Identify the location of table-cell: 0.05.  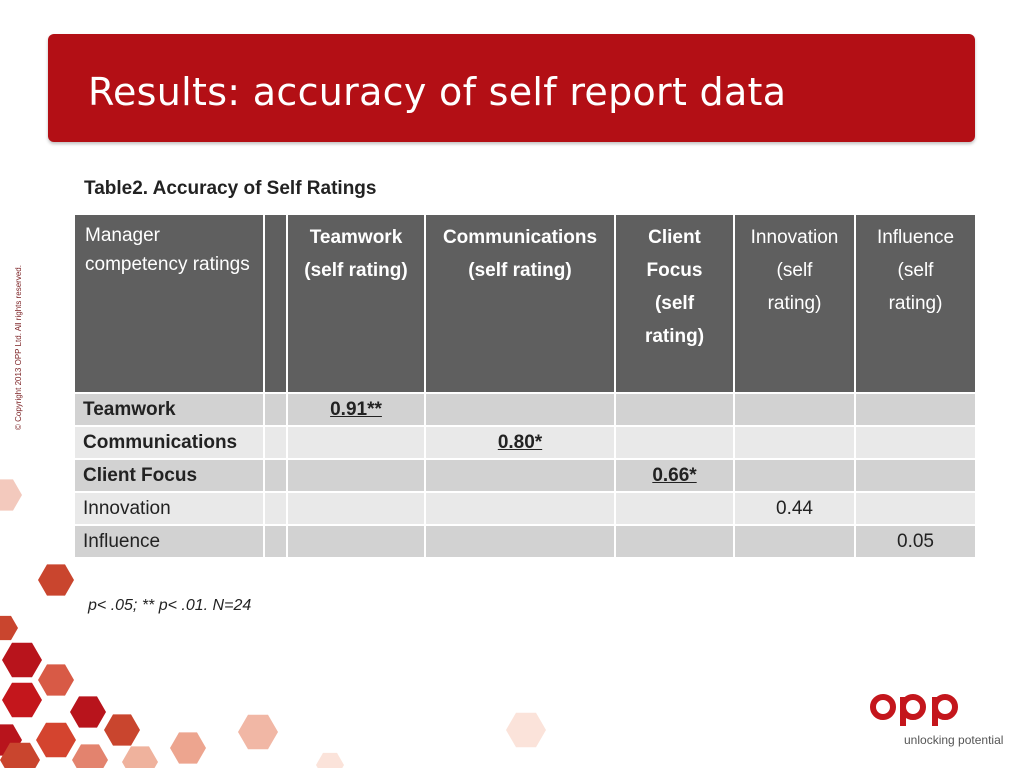
(915, 541).